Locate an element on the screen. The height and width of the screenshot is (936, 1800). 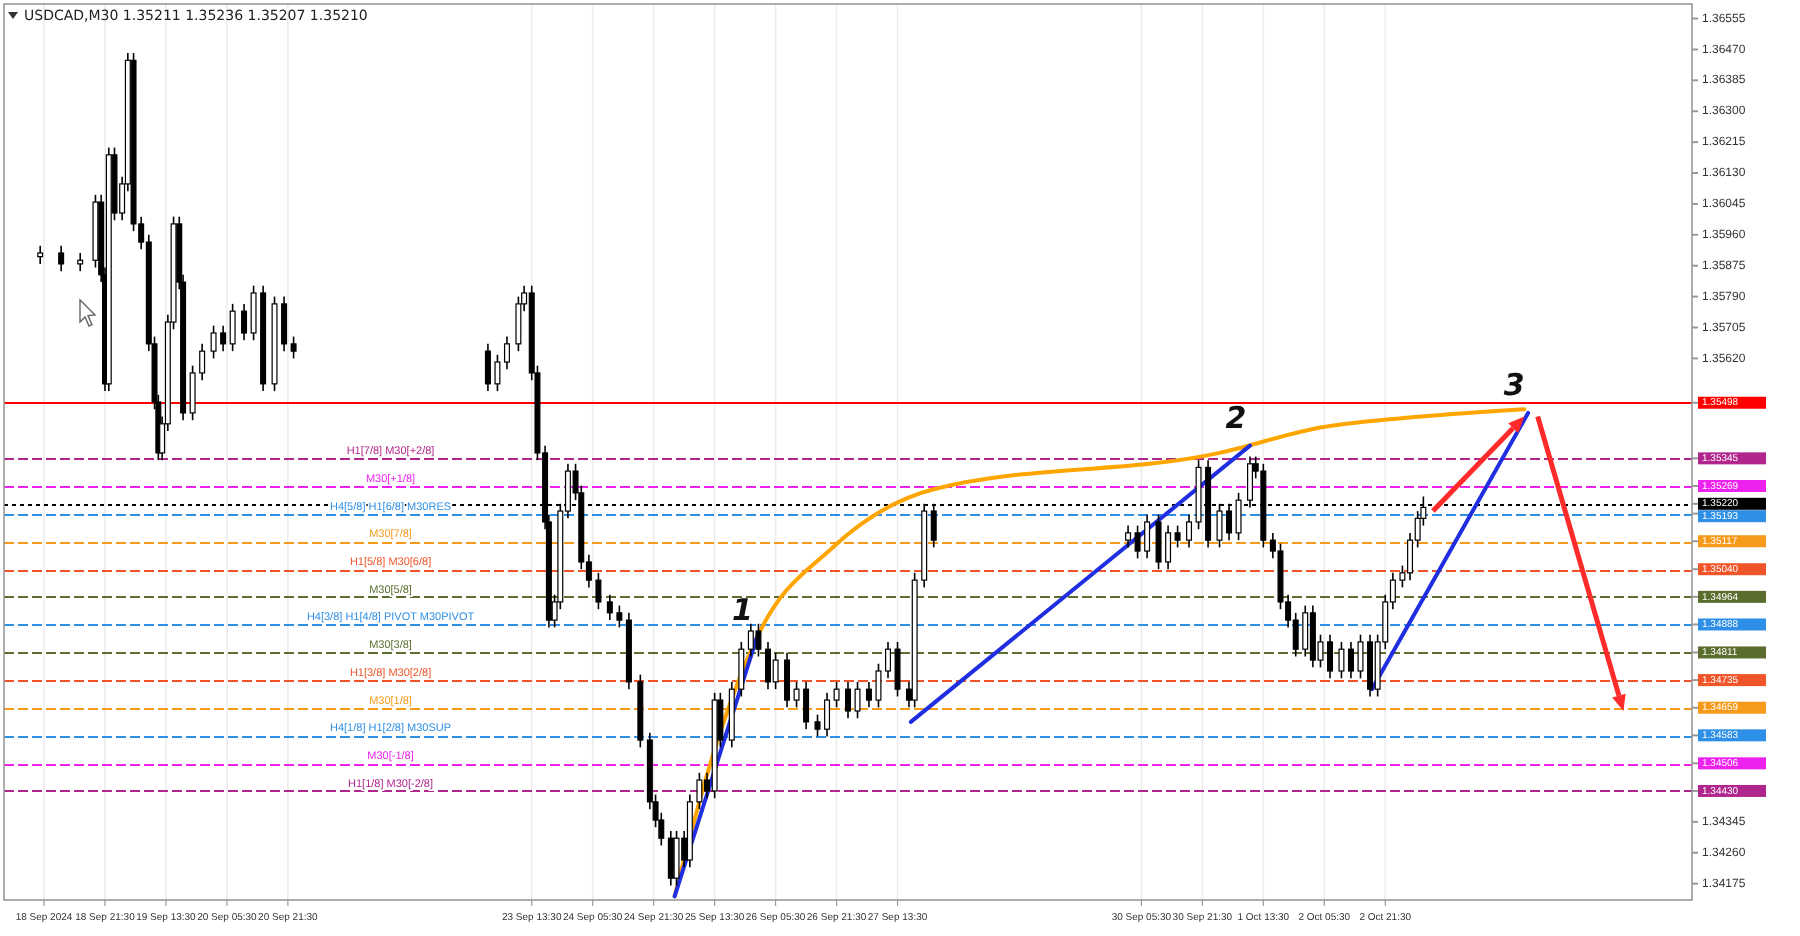
annotation: 2 is located at coordinates (1236, 417).